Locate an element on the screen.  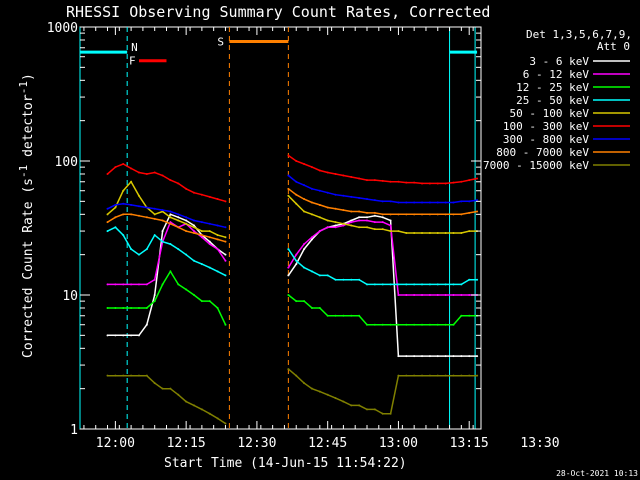
x-tick-label: 12:45 is located at coordinates (327, 443).